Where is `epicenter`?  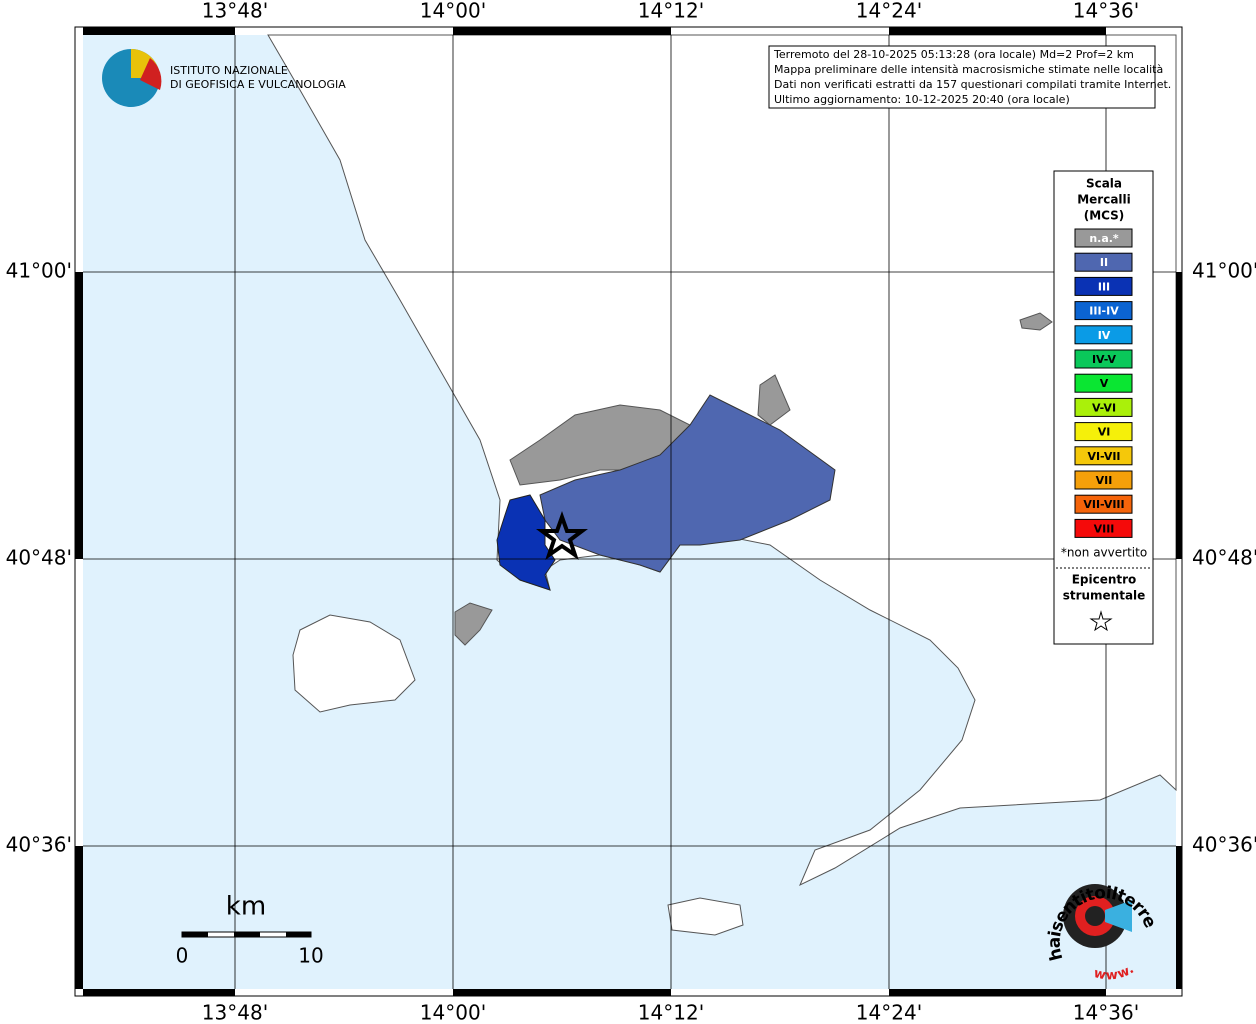 epicenter is located at coordinates (562, 536).